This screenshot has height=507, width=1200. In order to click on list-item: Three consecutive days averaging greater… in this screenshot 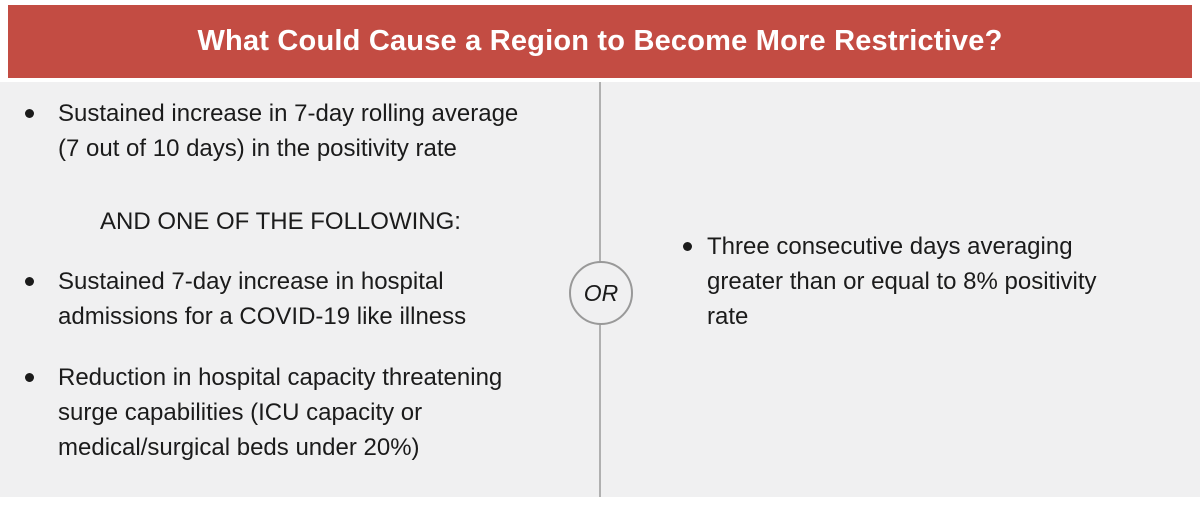, I will do `click(933, 281)`.